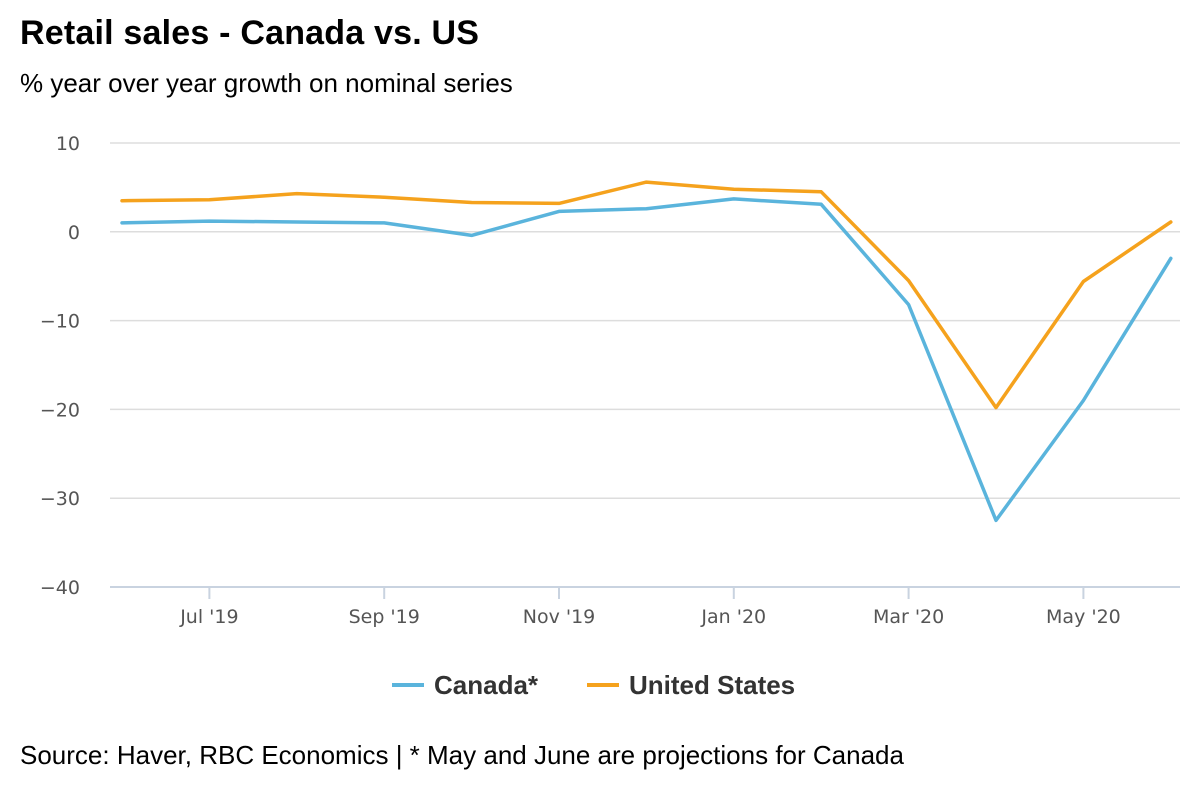 This screenshot has height=800, width=1200. What do you see at coordinates (1083, 617) in the screenshot?
I see `x-tick-label: May '20` at bounding box center [1083, 617].